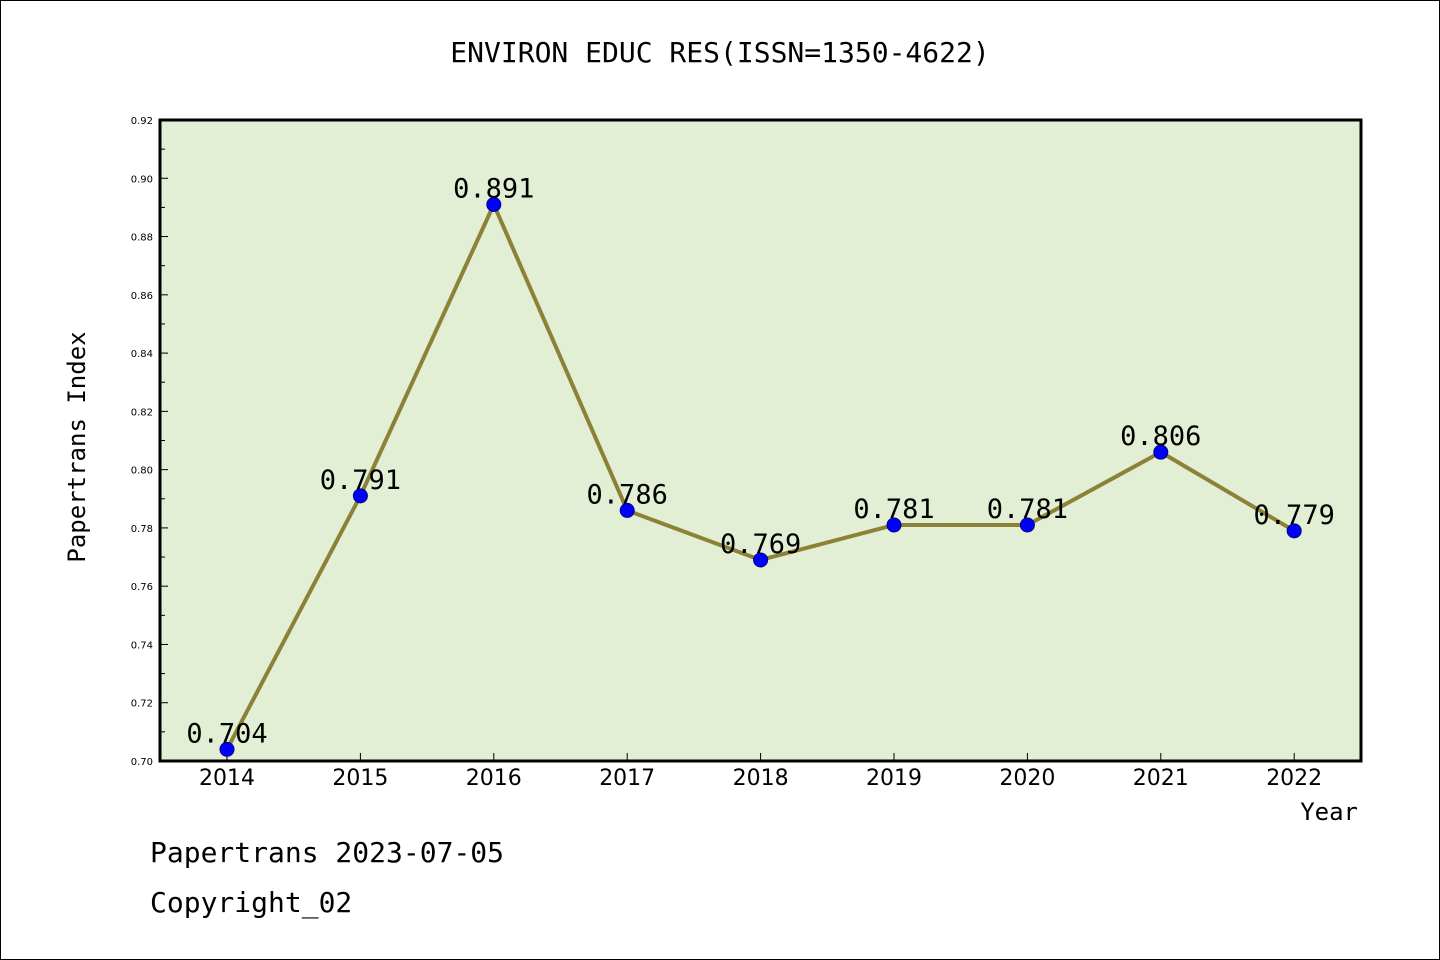 Image resolution: width=1440 pixels, height=960 pixels. What do you see at coordinates (142, 471) in the screenshot?
I see `y-tick-label: 0.80` at bounding box center [142, 471].